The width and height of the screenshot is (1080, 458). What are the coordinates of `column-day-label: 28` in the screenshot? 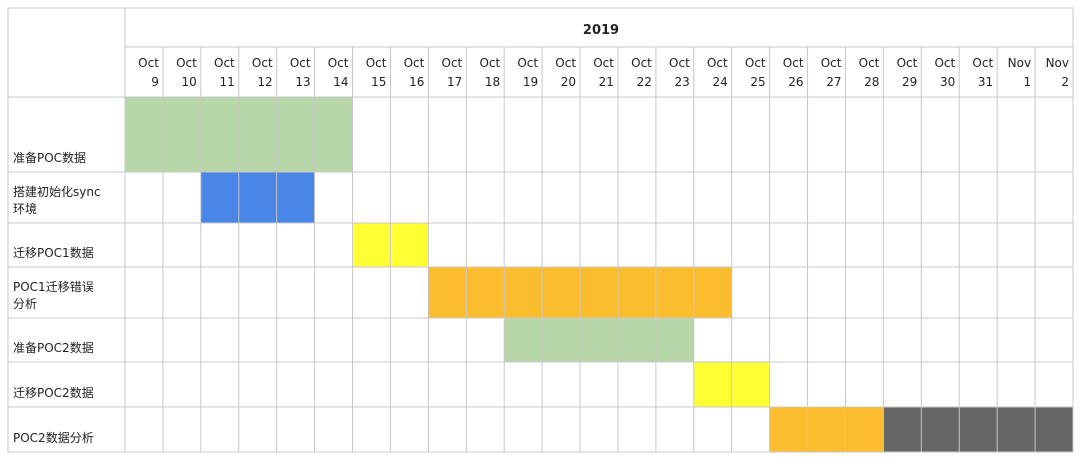 It's located at (871, 82).